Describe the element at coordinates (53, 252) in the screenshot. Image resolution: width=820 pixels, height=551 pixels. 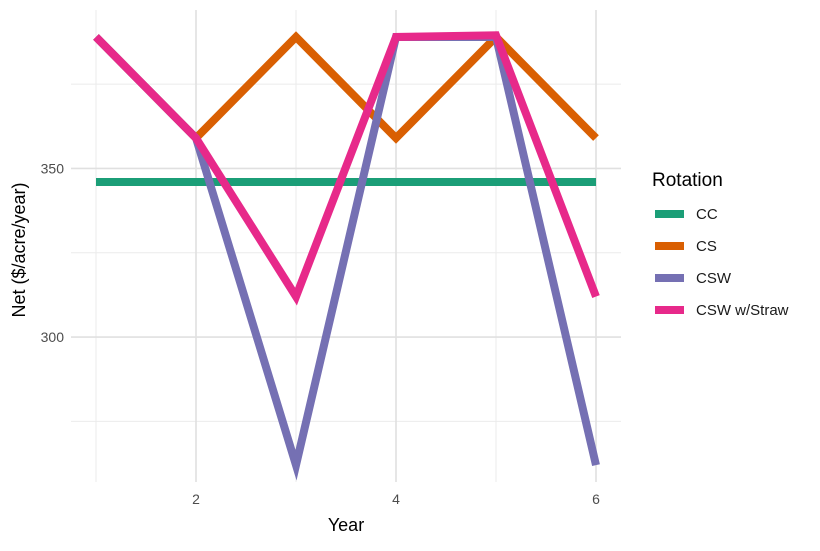
I see `y-tick-labels: 300 350` at that location.